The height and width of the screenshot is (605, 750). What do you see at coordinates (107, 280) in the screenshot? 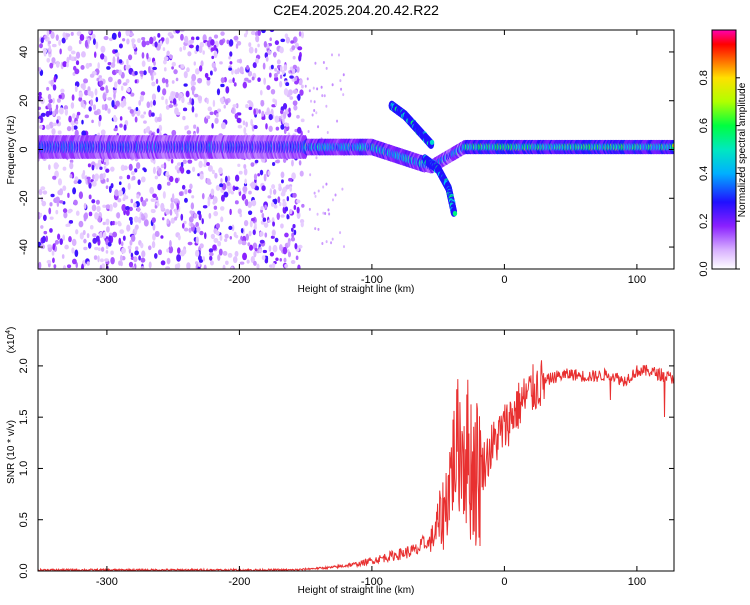
I see `x-tick-label: -300` at bounding box center [107, 280].